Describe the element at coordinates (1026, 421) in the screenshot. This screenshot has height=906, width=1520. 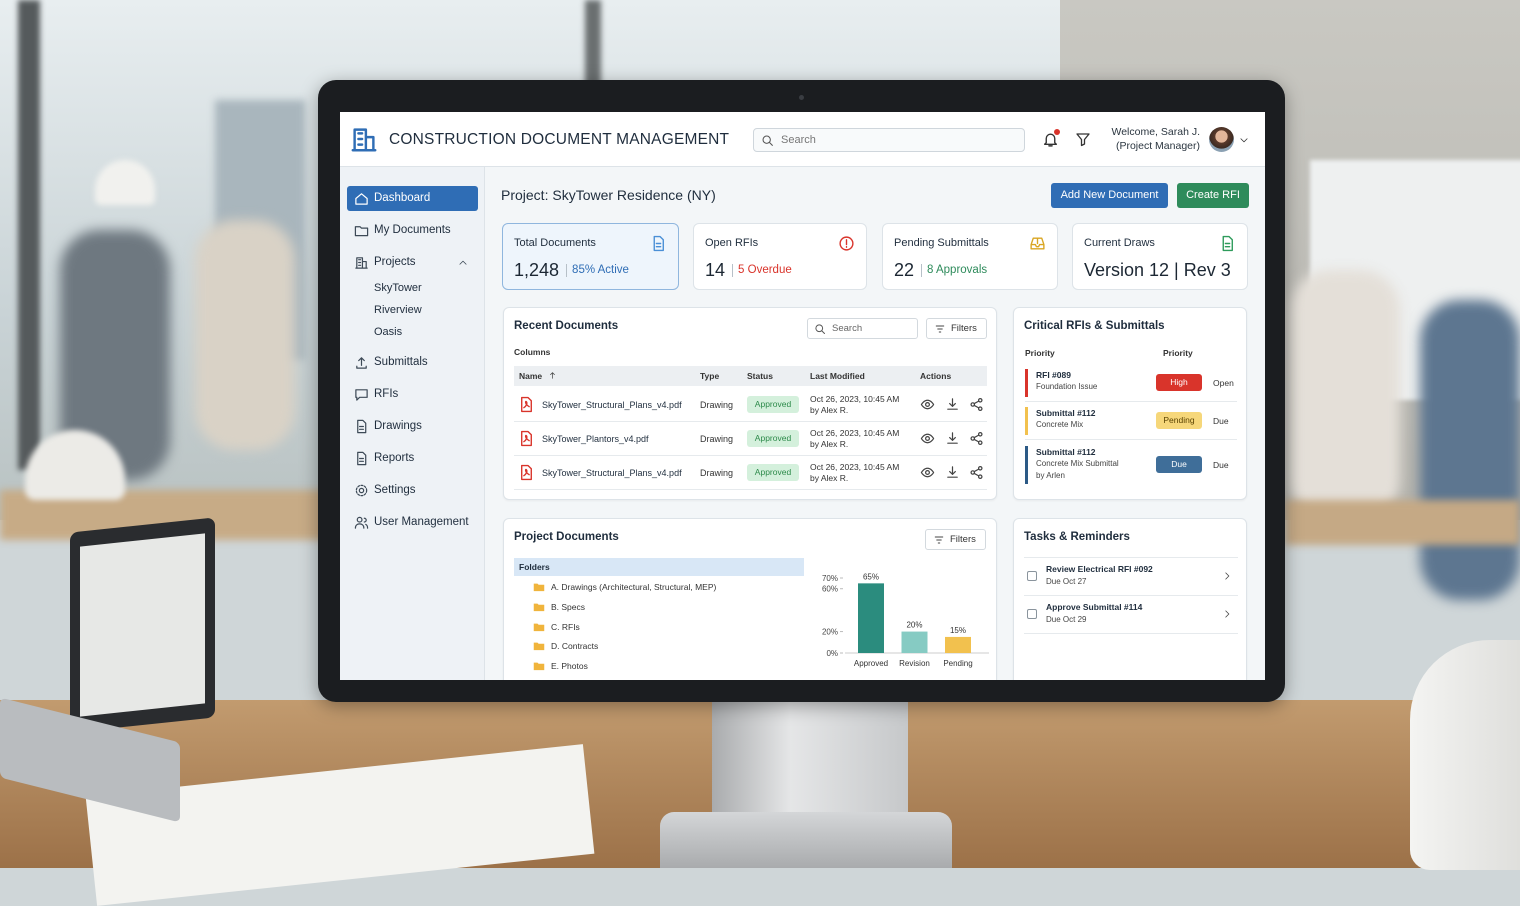
I see `priority-bar` at that location.